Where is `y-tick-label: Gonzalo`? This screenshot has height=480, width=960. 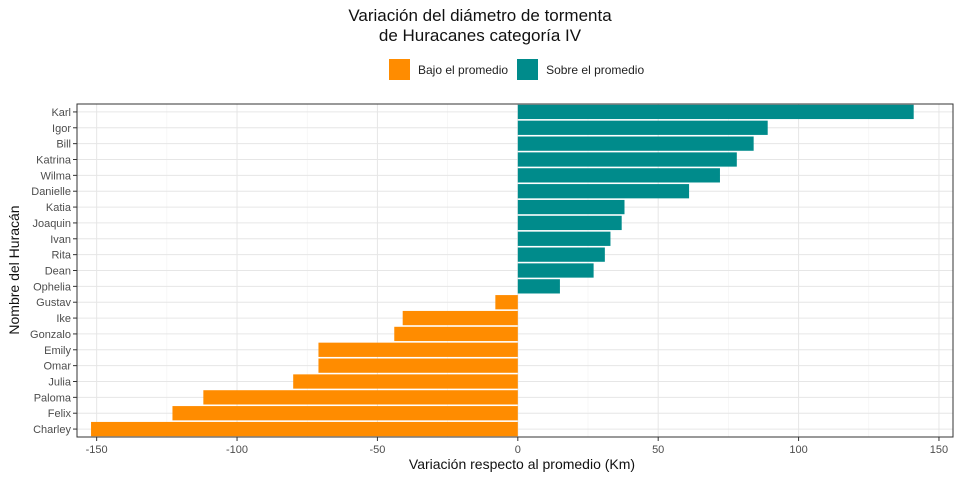
y-tick-label: Gonzalo is located at coordinates (50, 335).